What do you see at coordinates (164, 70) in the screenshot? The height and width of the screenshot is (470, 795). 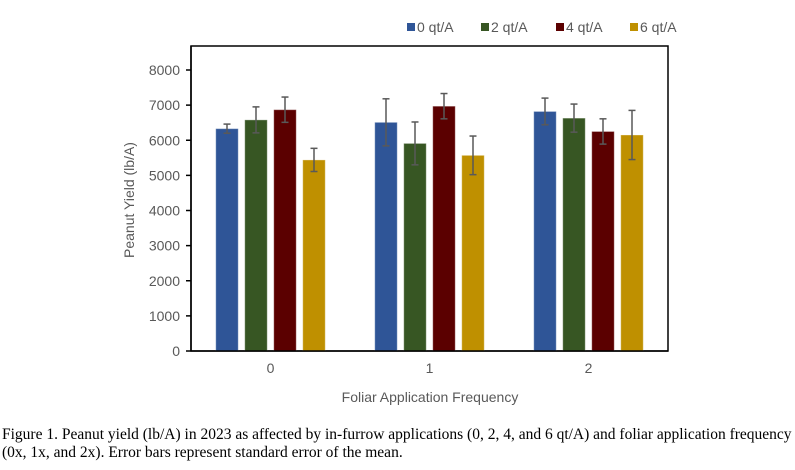 I see `y-tick-label: 8000` at bounding box center [164, 70].